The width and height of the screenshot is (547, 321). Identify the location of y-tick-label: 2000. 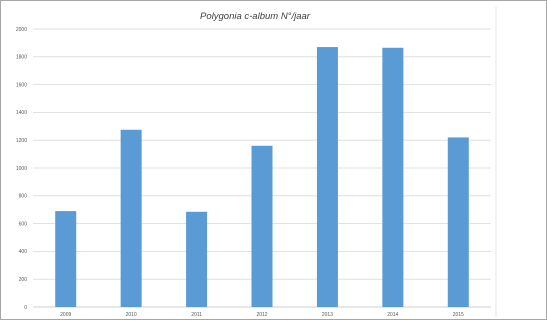
(21, 30).